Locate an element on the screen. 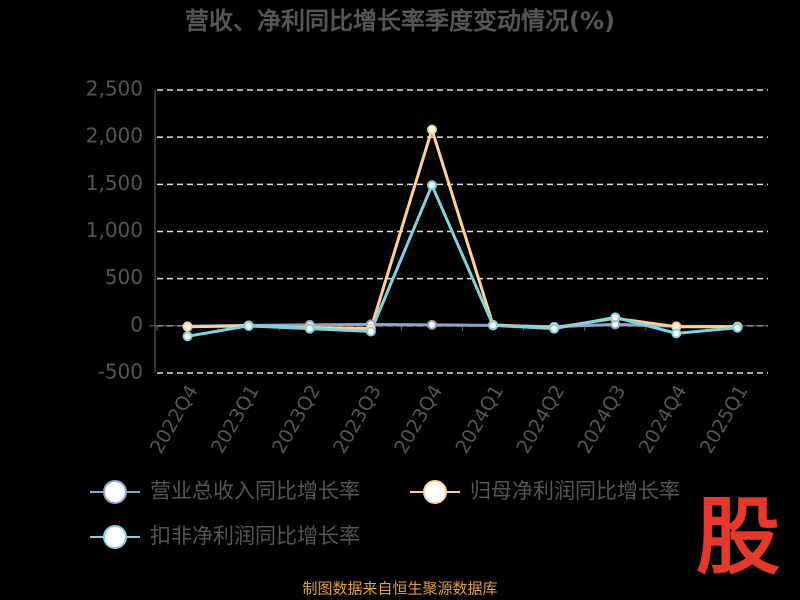 The width and height of the screenshot is (800, 600). y-tick-label: 1,000 is located at coordinates (114, 230).